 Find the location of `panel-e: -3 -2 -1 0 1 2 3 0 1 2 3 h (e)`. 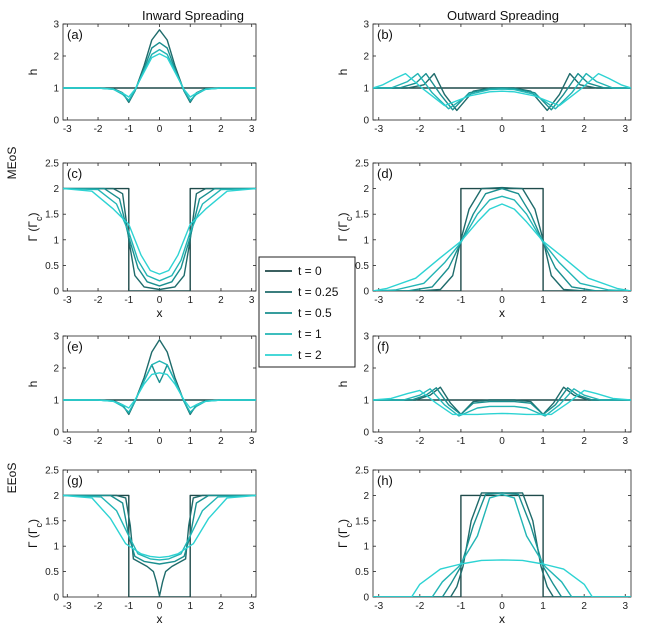

panel-e: -3 -2 -1 0 1 2 3 0 1 2 3 h (e) is located at coordinates (141, 389).